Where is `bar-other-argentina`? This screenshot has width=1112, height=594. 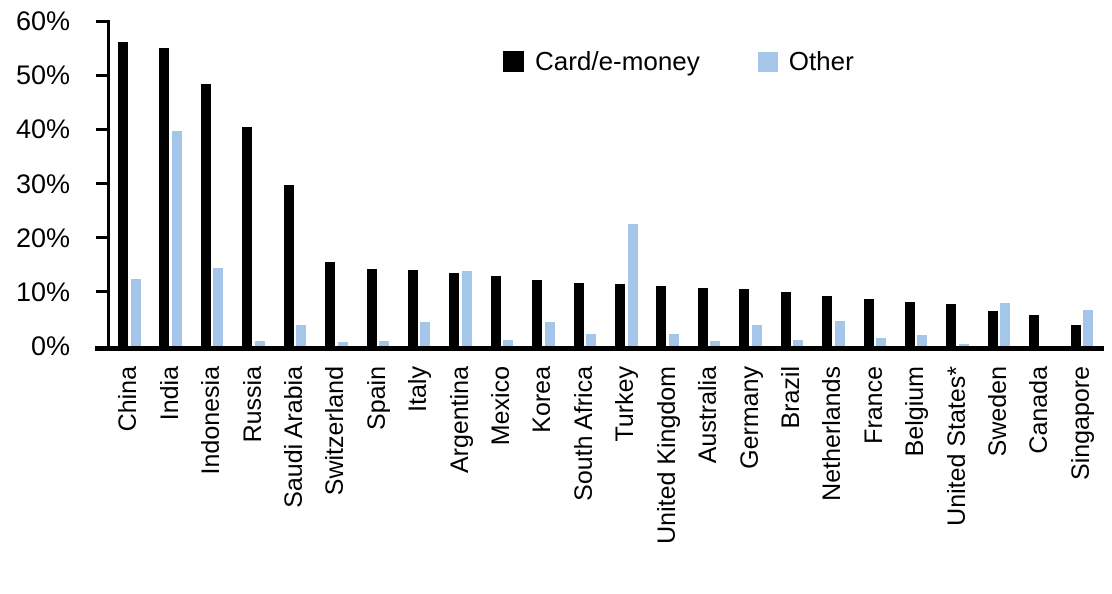 bar-other-argentina is located at coordinates (466, 309).